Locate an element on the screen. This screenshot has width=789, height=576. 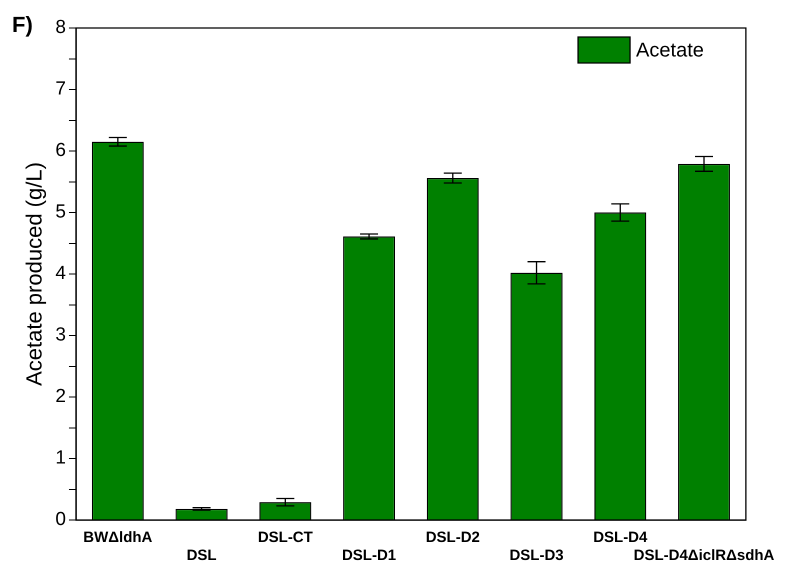
y-tick-label: 2 is located at coordinates (60, 397).